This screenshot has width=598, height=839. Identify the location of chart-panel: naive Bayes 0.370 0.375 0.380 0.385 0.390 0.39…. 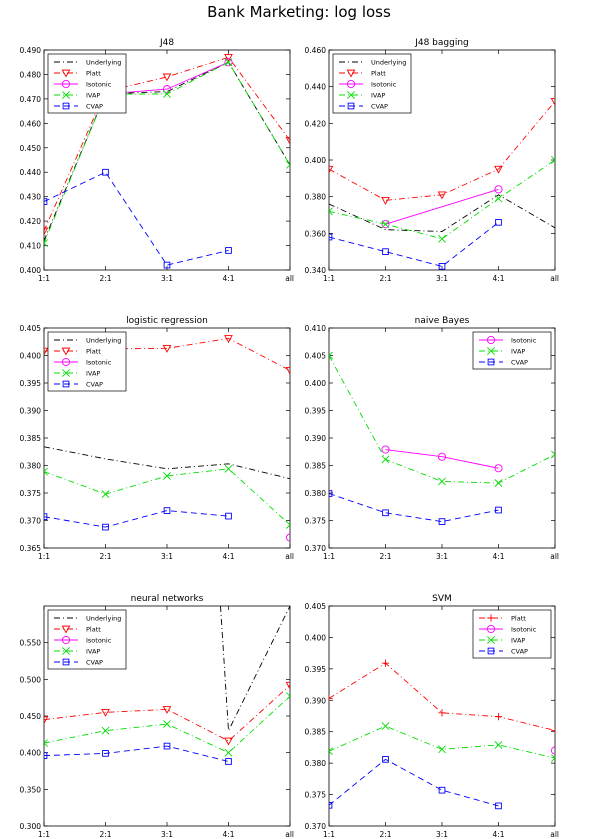
(432, 438).